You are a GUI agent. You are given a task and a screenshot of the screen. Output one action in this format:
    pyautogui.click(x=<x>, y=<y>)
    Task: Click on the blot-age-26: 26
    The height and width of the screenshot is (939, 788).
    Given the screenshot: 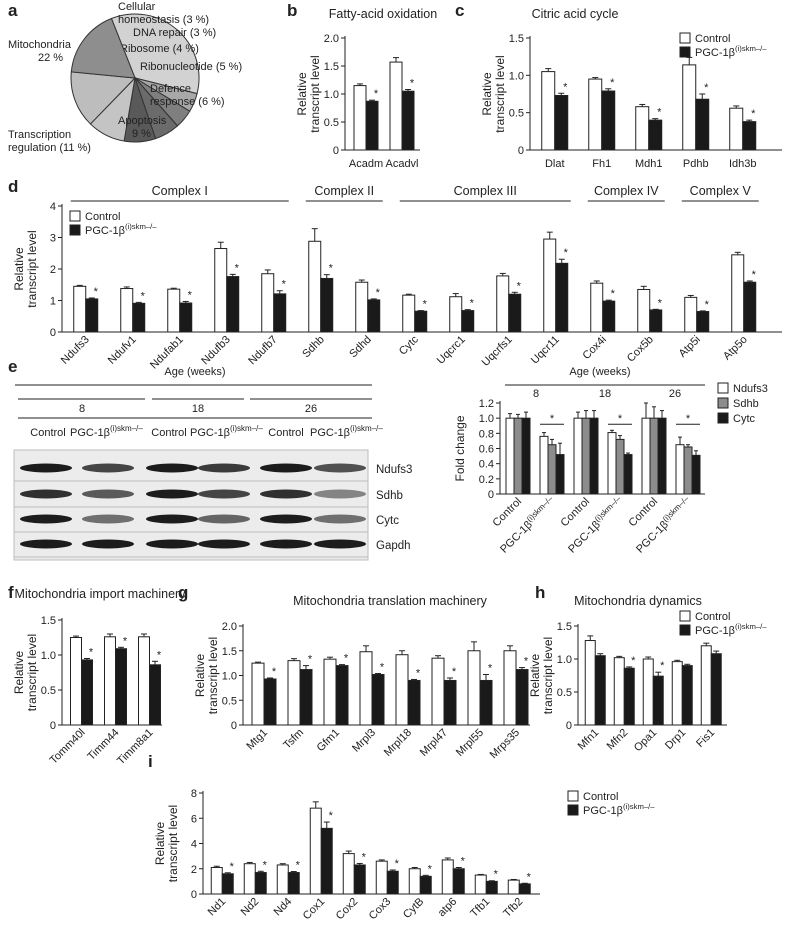 What is the action you would take?
    pyautogui.click(x=311, y=409)
    